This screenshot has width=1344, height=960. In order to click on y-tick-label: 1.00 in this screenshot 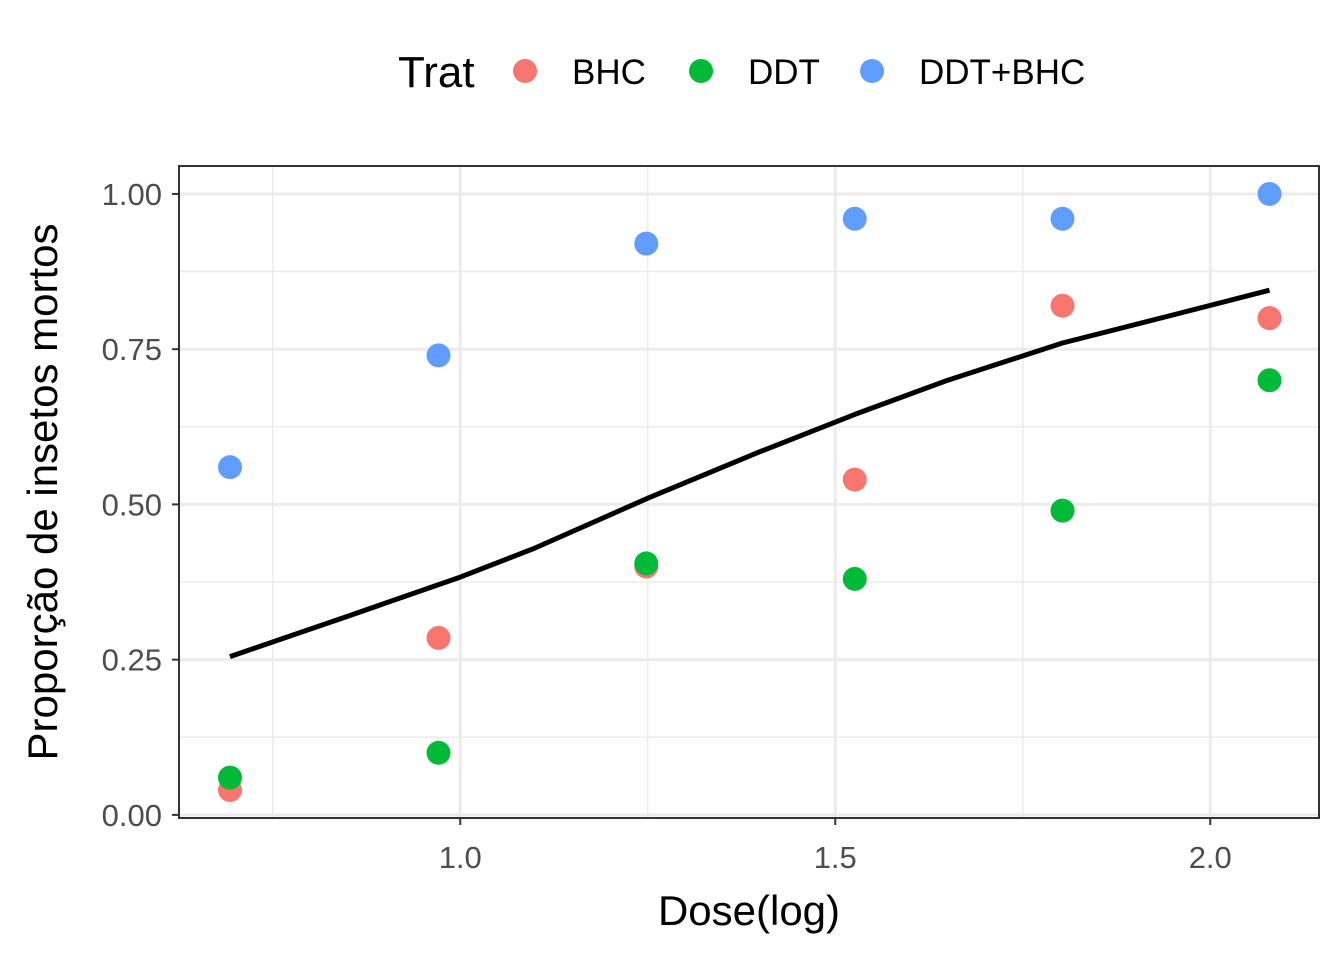, I will do `click(132, 194)`.